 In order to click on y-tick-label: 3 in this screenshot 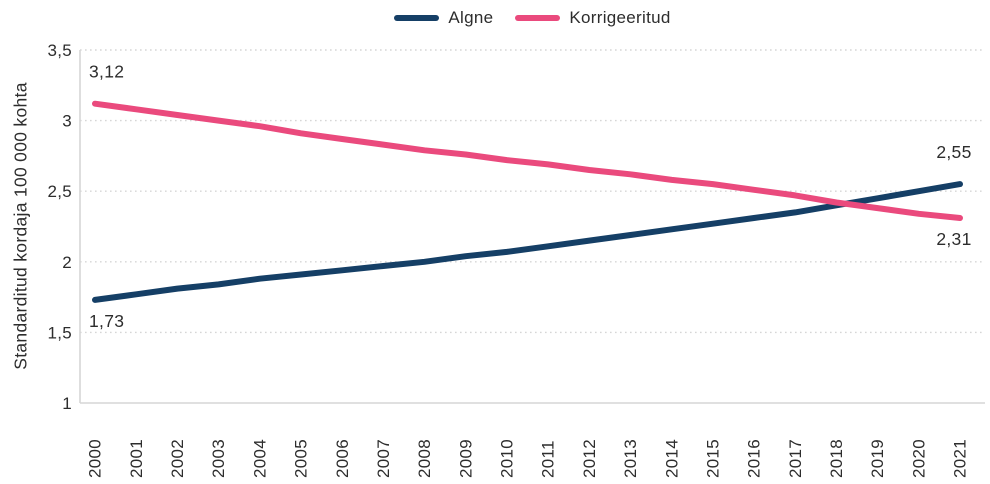, I will do `click(67, 121)`.